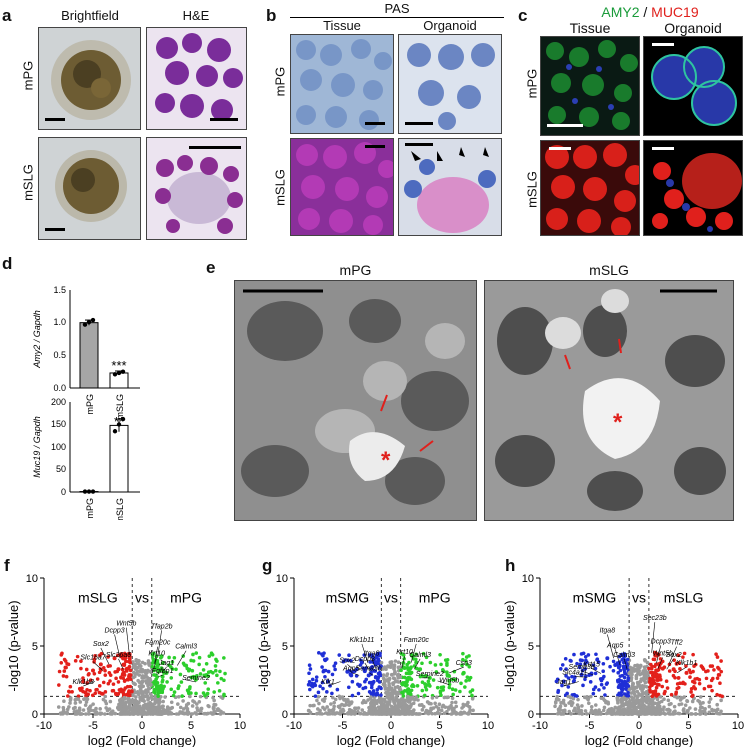 The height and width of the screenshot is (747, 750). I want to click on d-bot-xlabel-mpg: mPG, so click(90, 508).